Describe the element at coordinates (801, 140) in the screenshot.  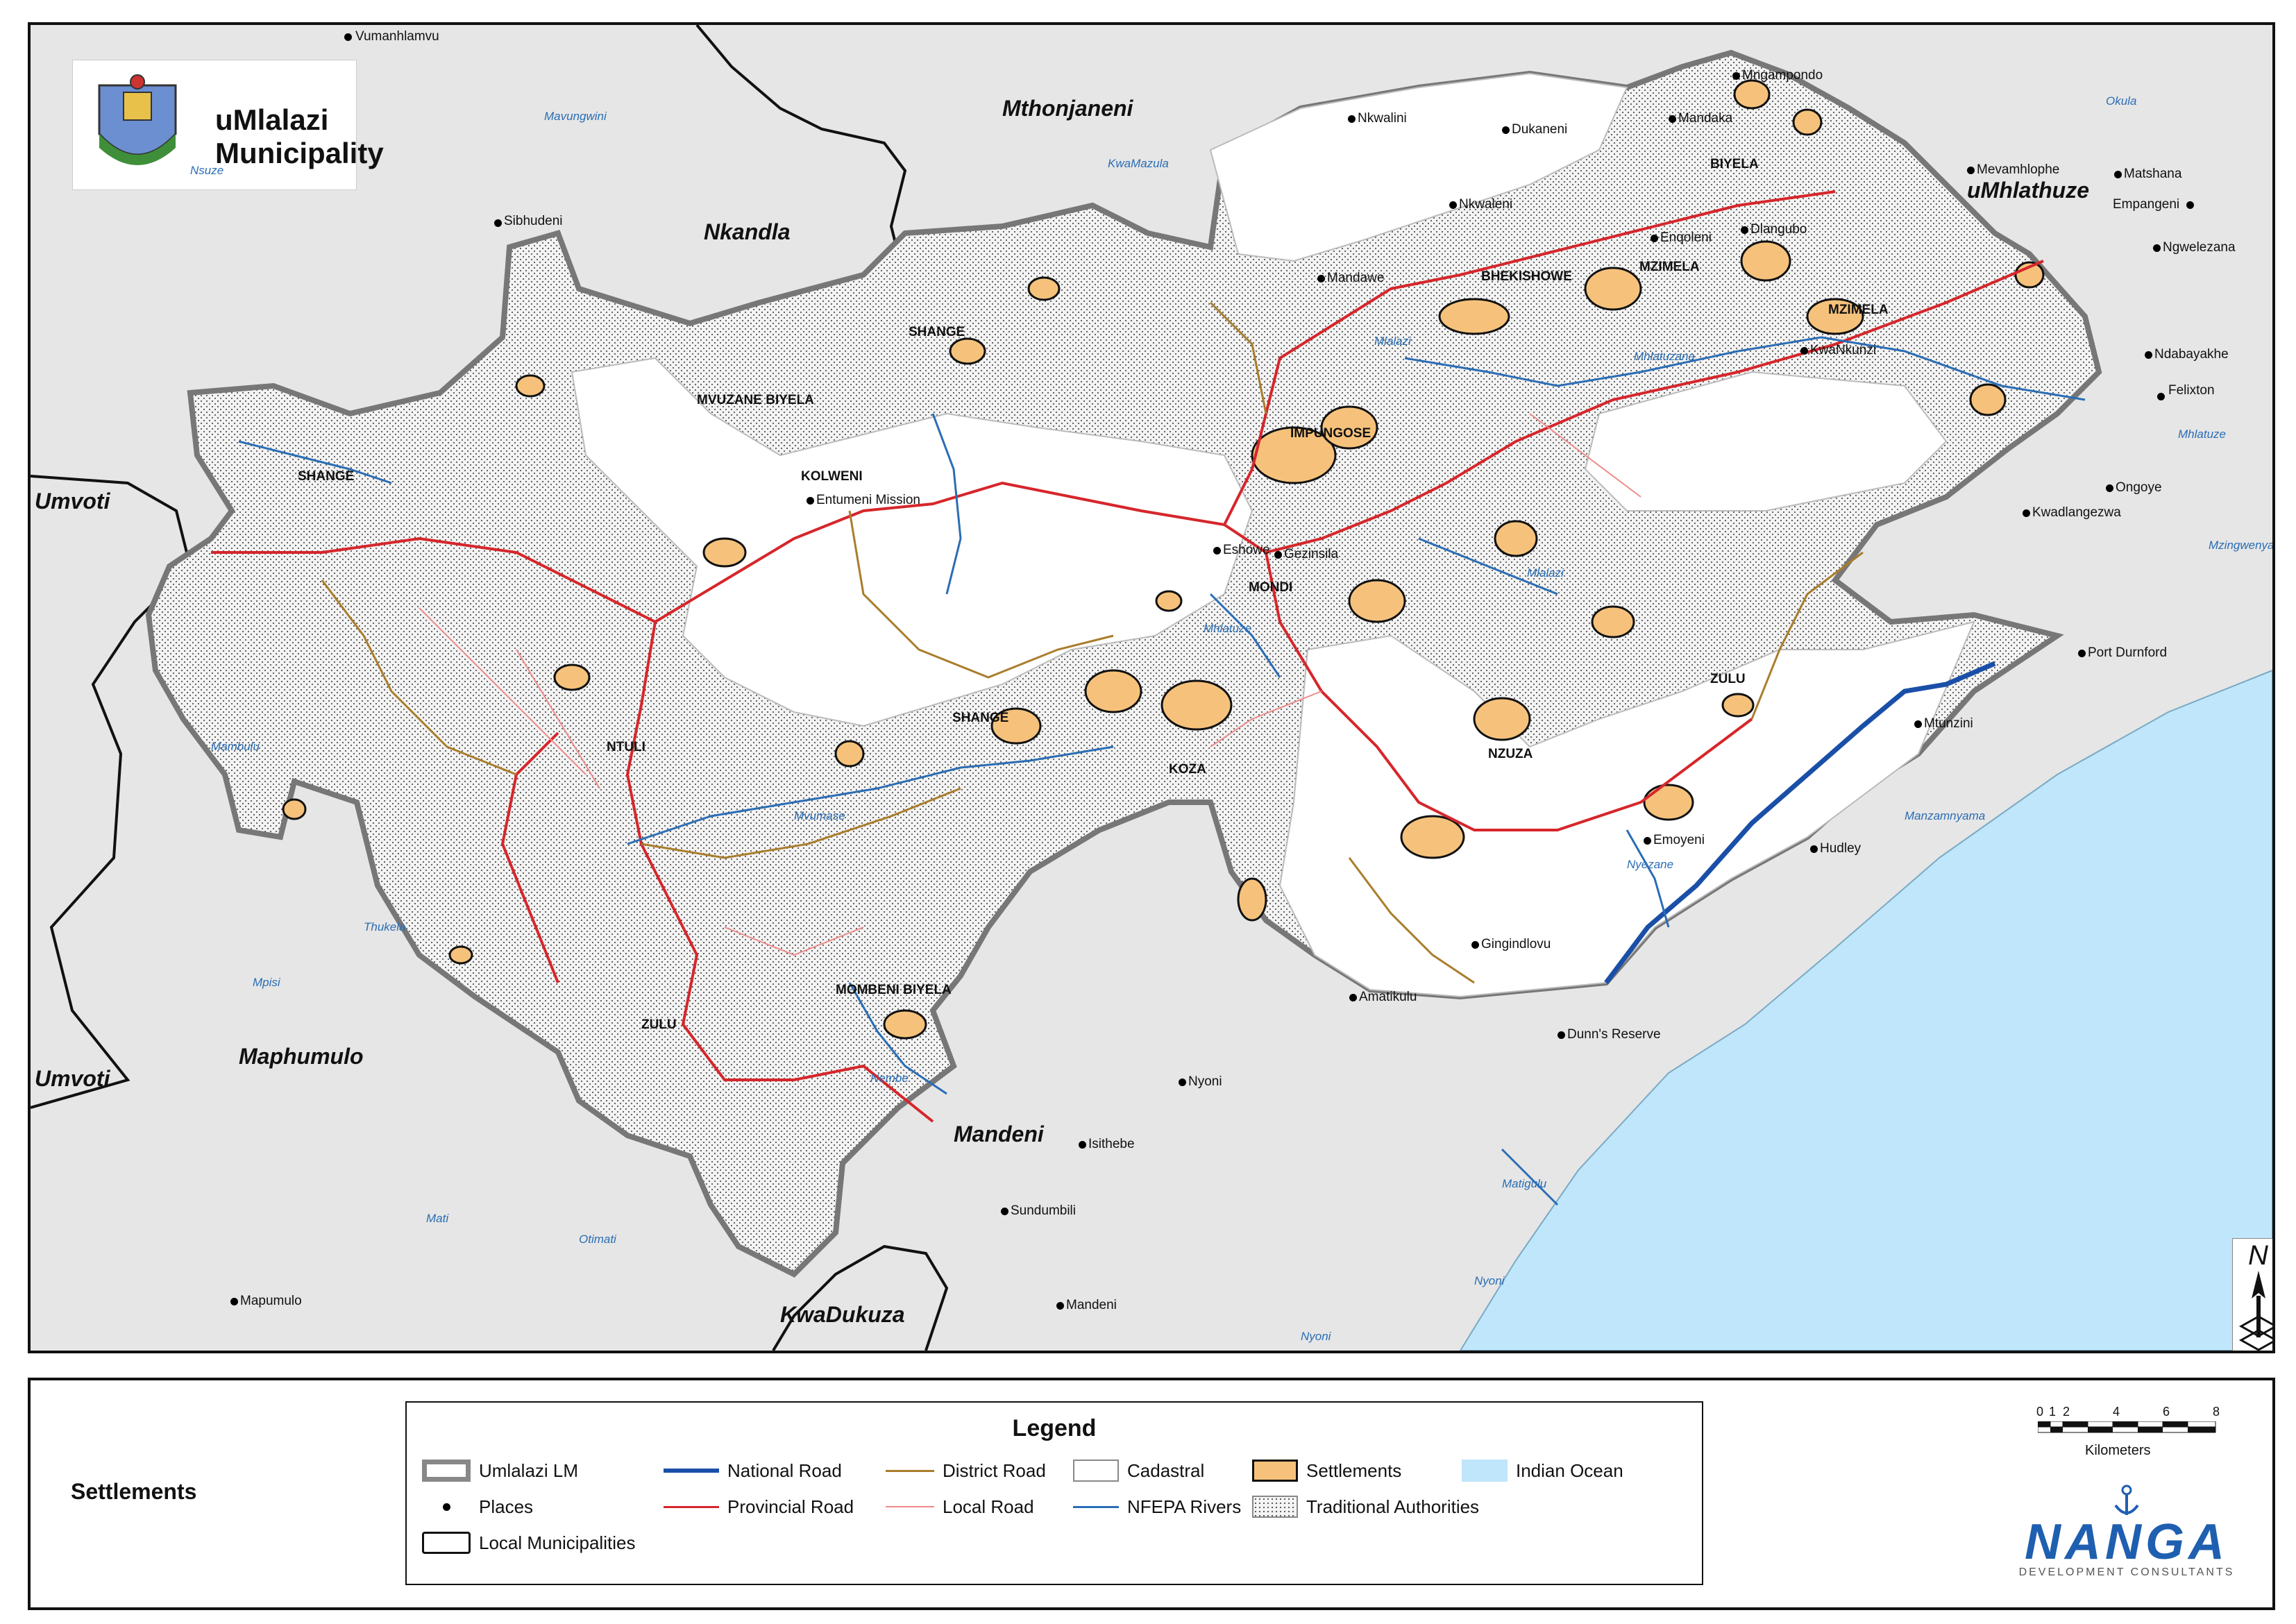
I see `local-municipality-boundary` at that location.